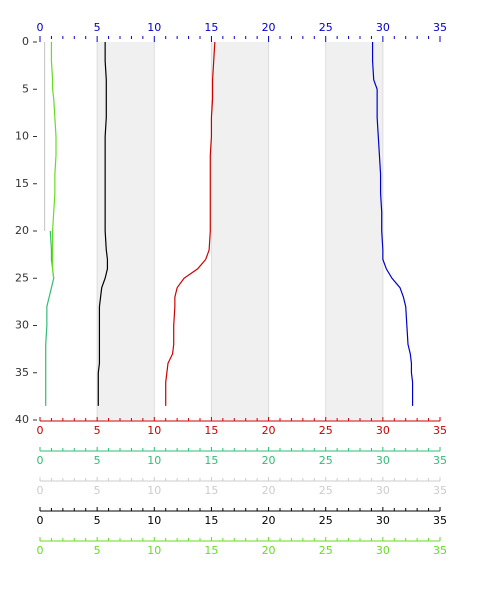 This screenshot has height=600, width=480. Describe the element at coordinates (22, 419) in the screenshot. I see `y-tick-label: 40` at that location.